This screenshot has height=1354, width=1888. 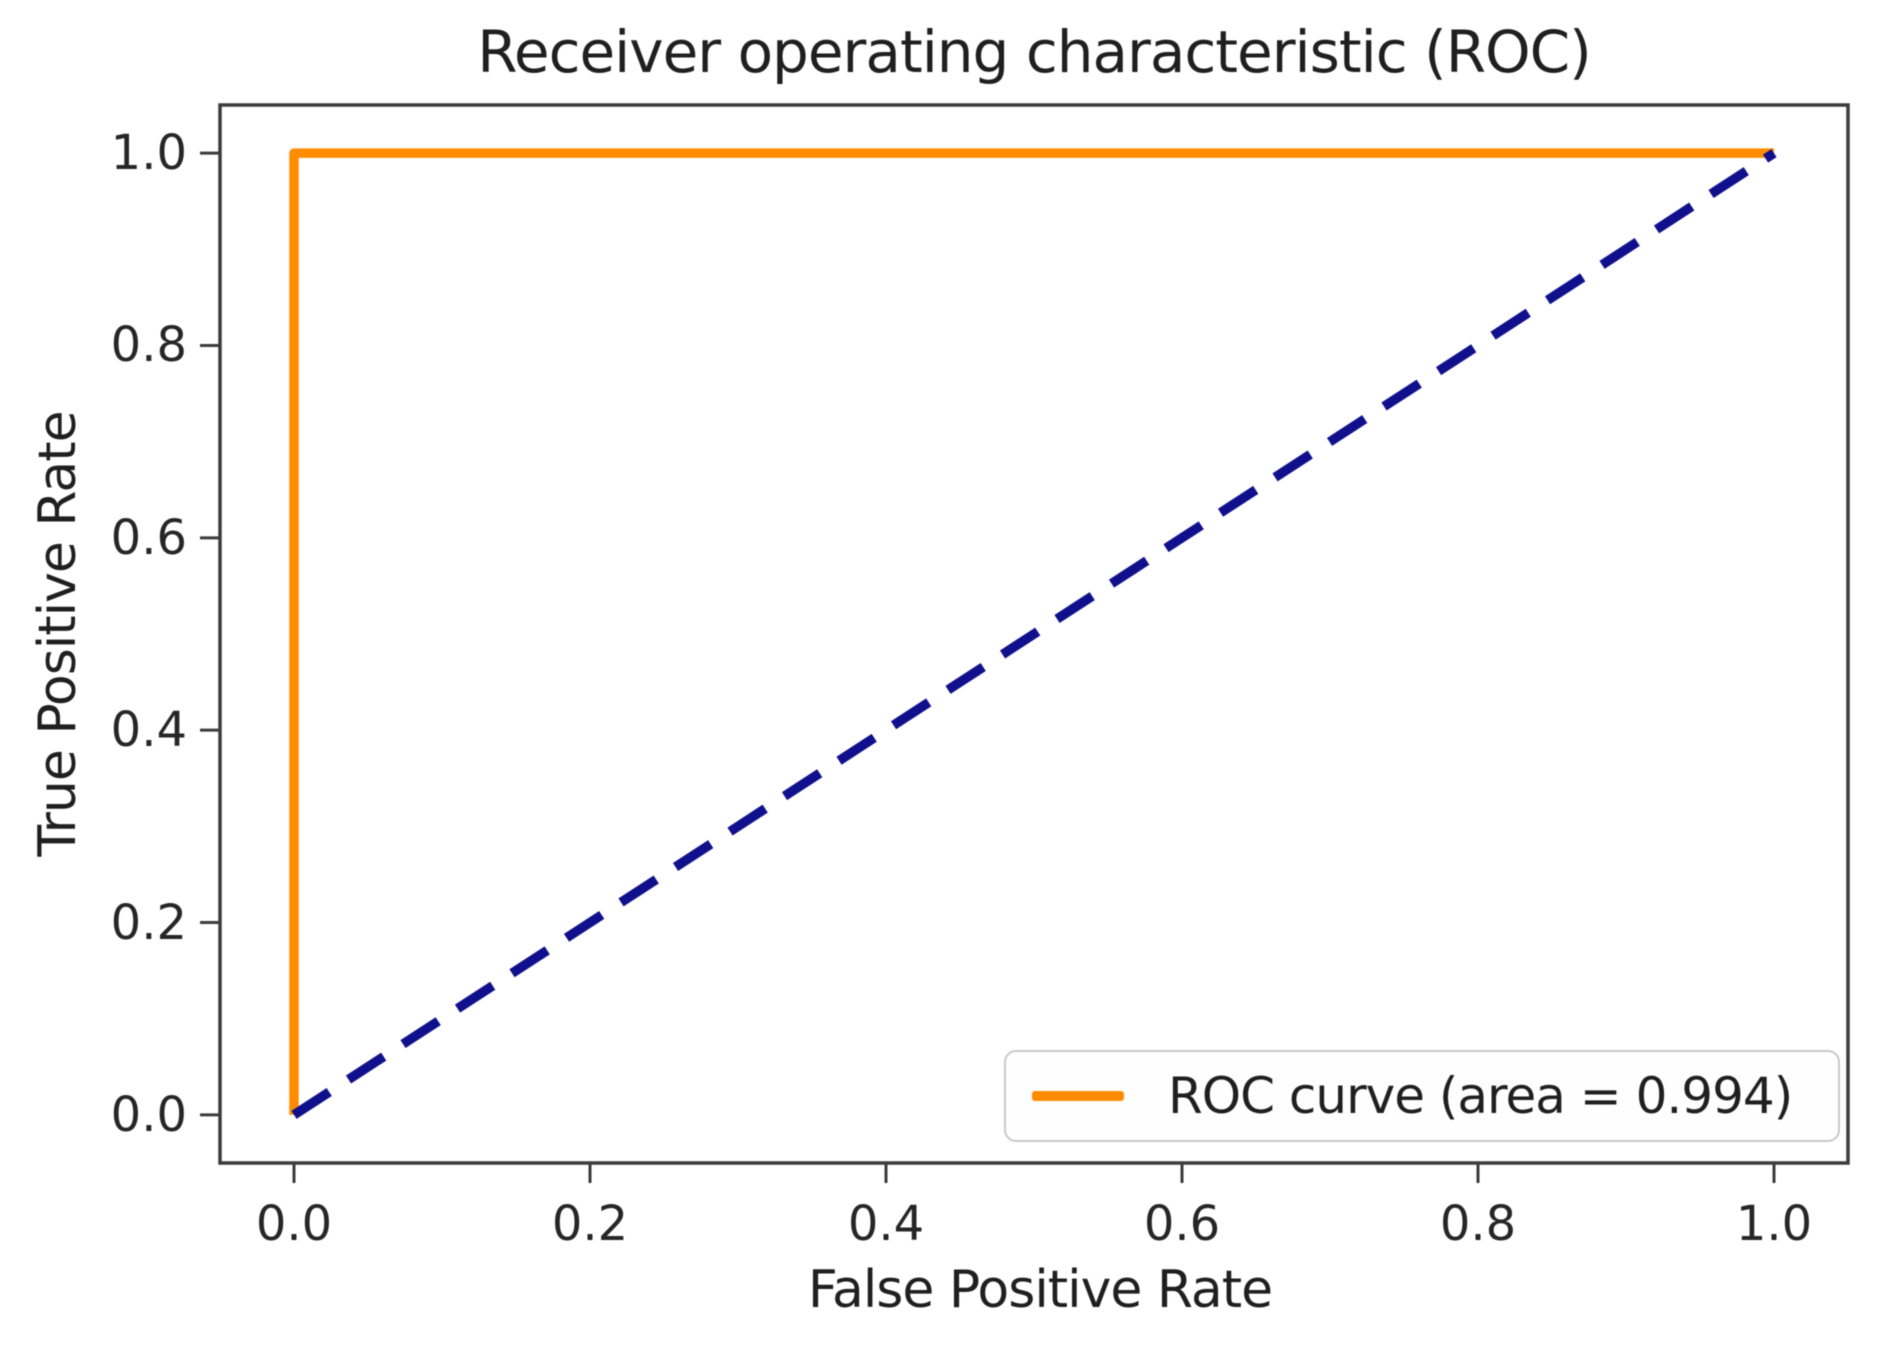 I want to click on legend-roc-line-swatch, so click(x=1078, y=1096).